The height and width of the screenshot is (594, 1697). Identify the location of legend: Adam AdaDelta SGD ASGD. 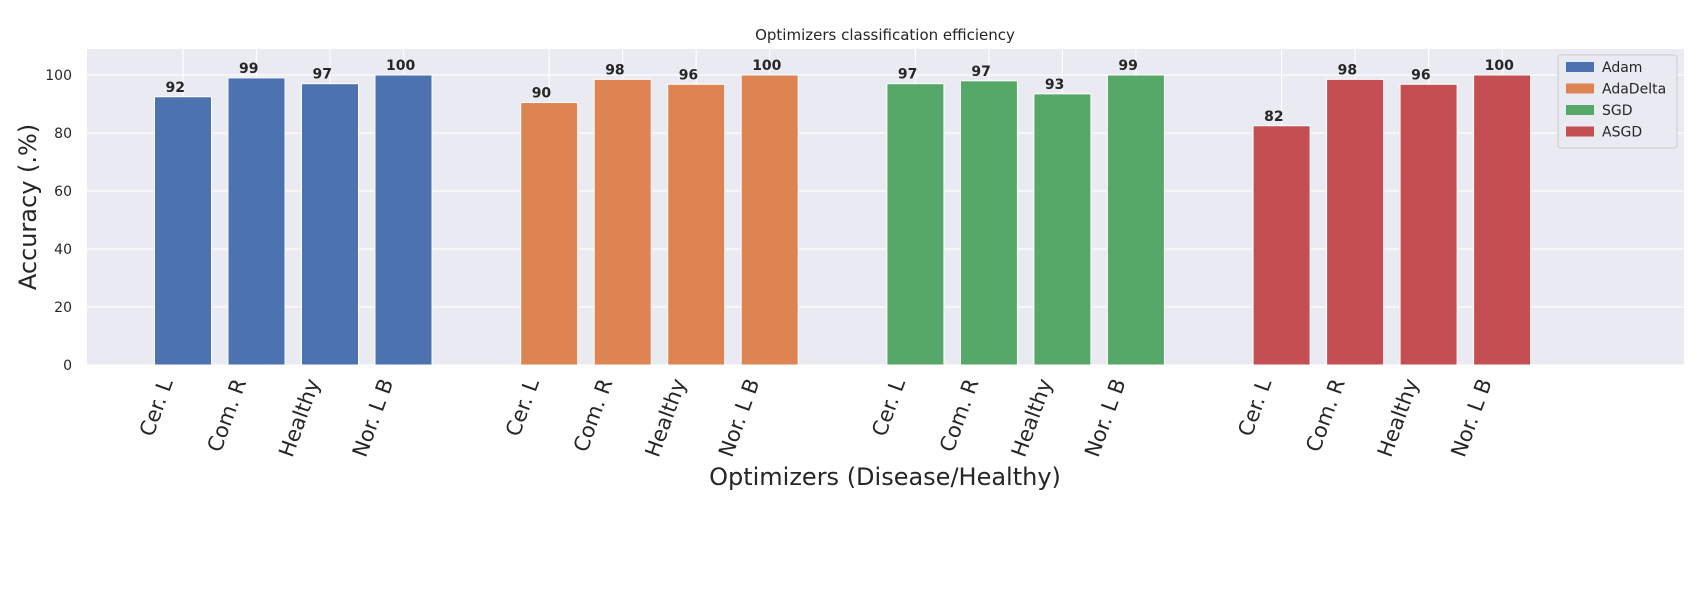
(1617, 101).